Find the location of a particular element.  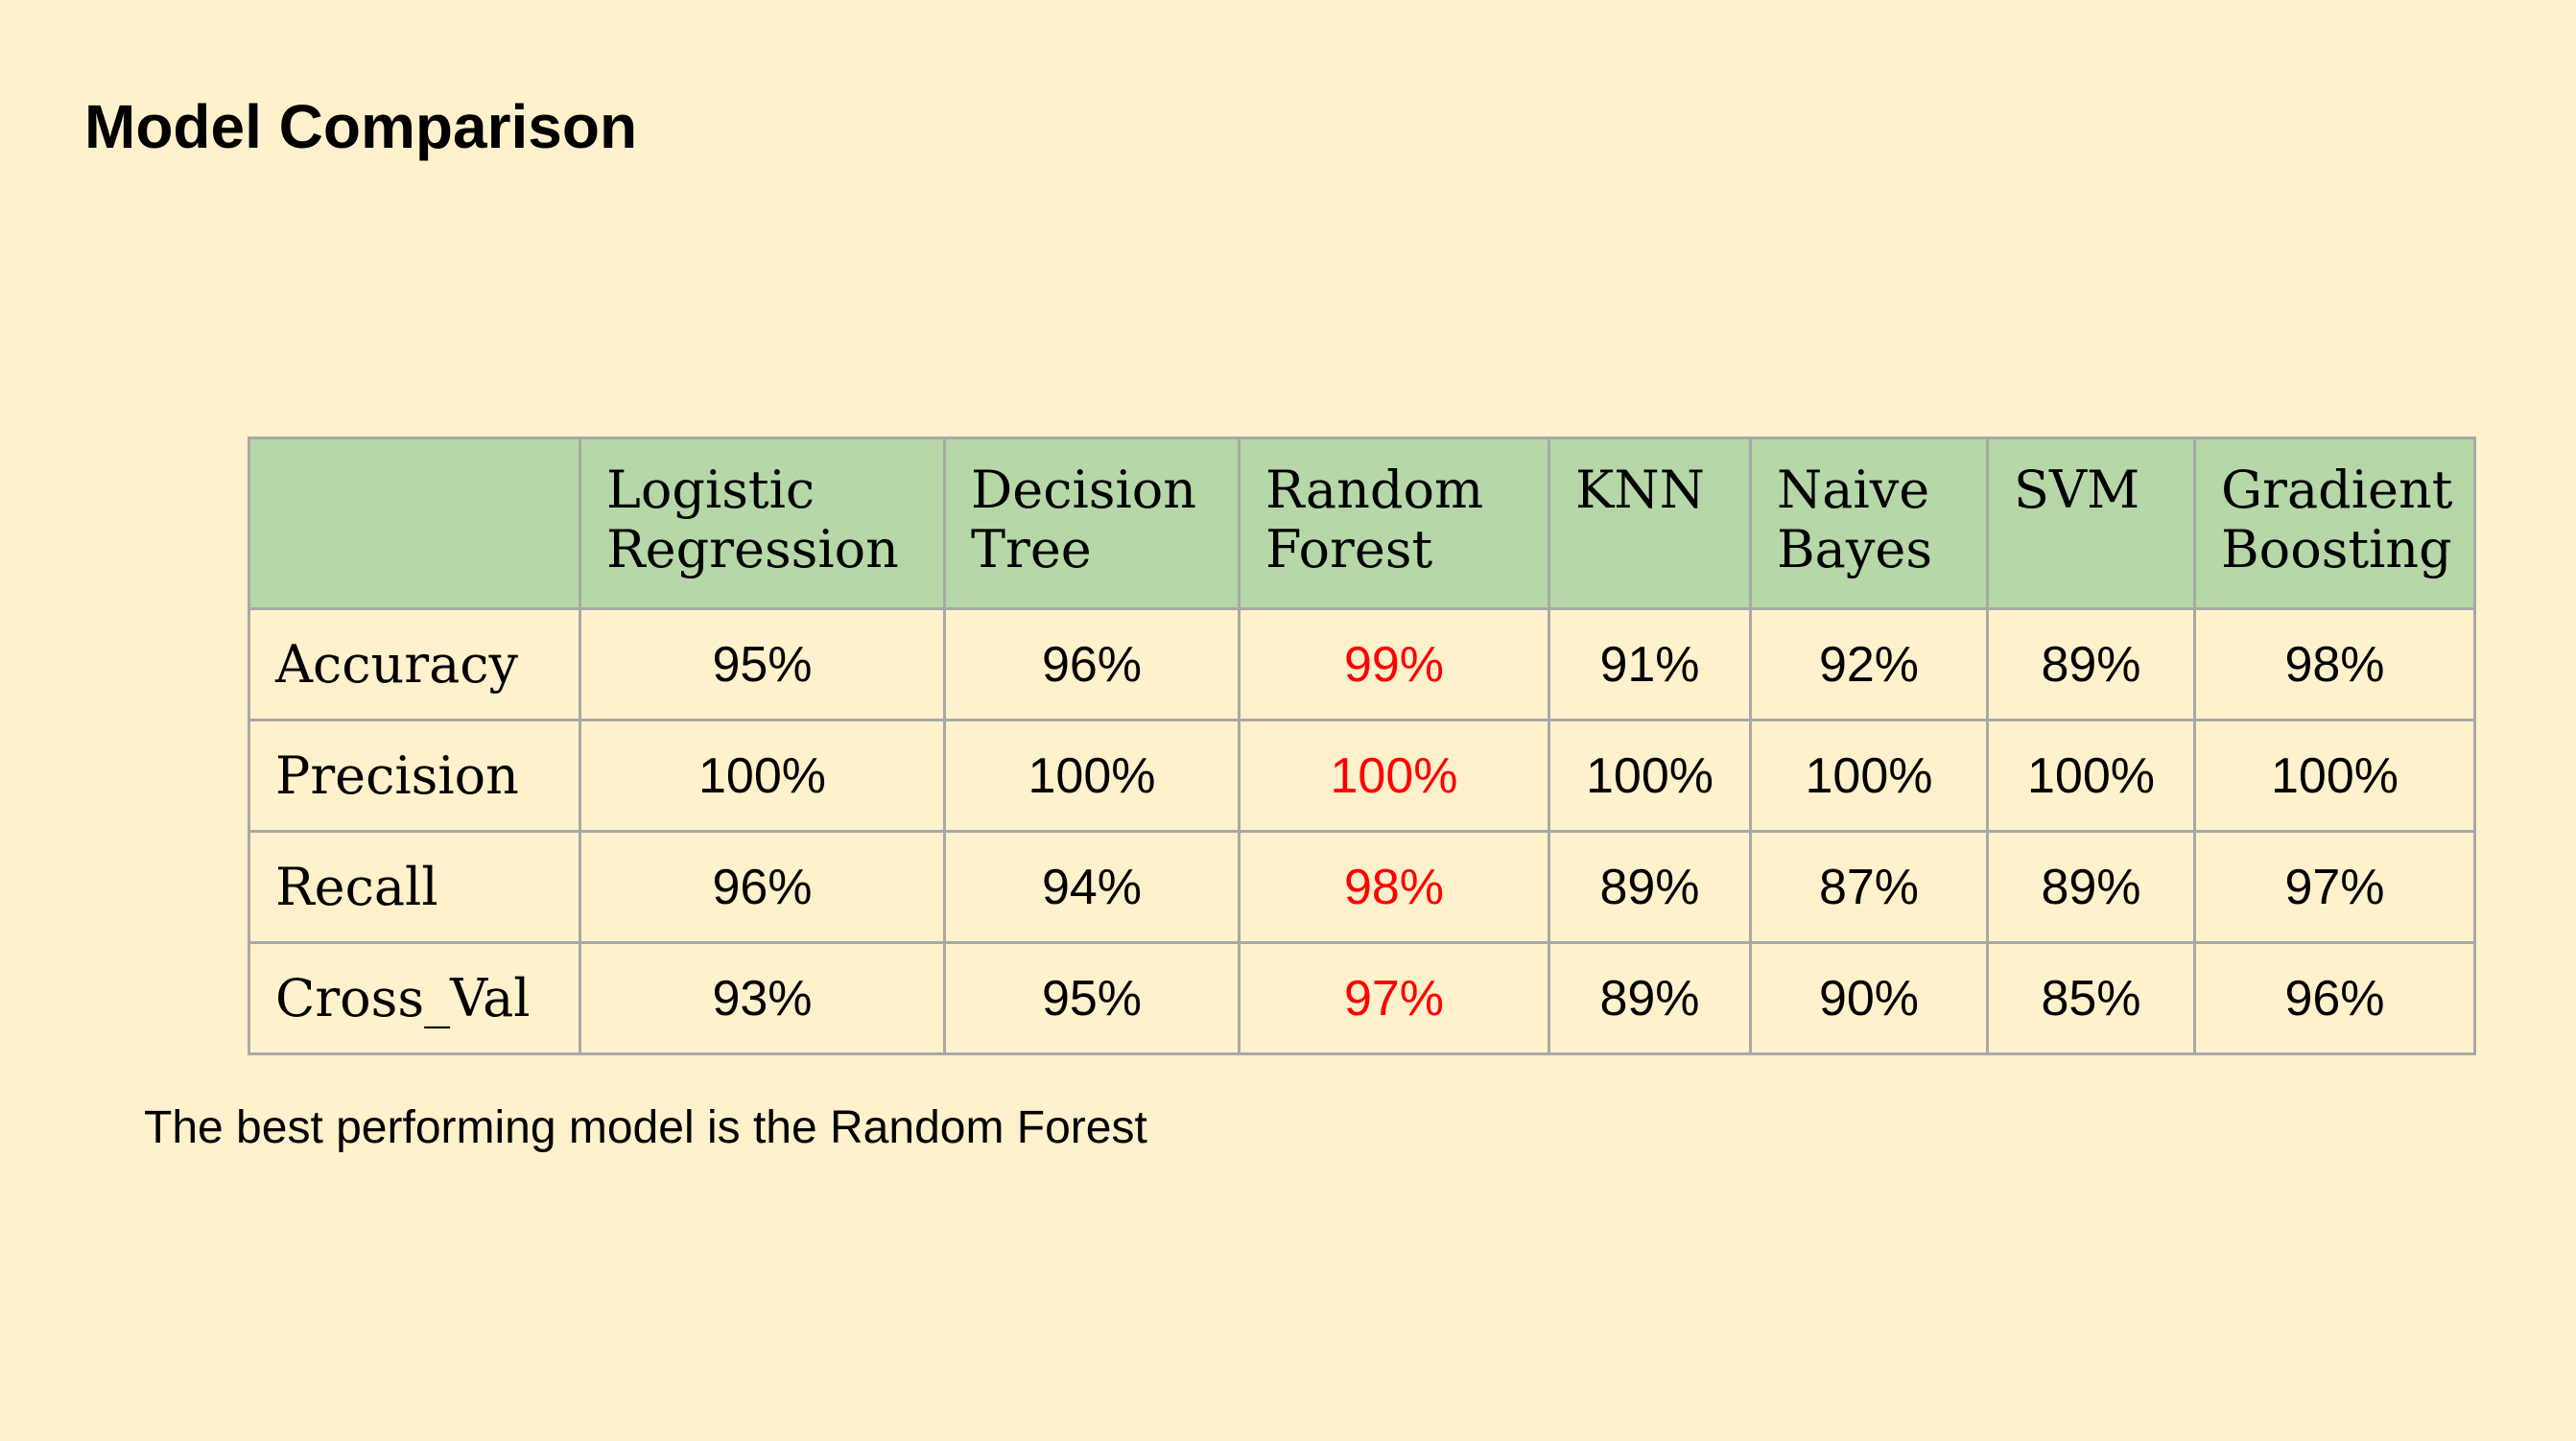

header-decision-tree: Decision Tree is located at coordinates (1092, 523).